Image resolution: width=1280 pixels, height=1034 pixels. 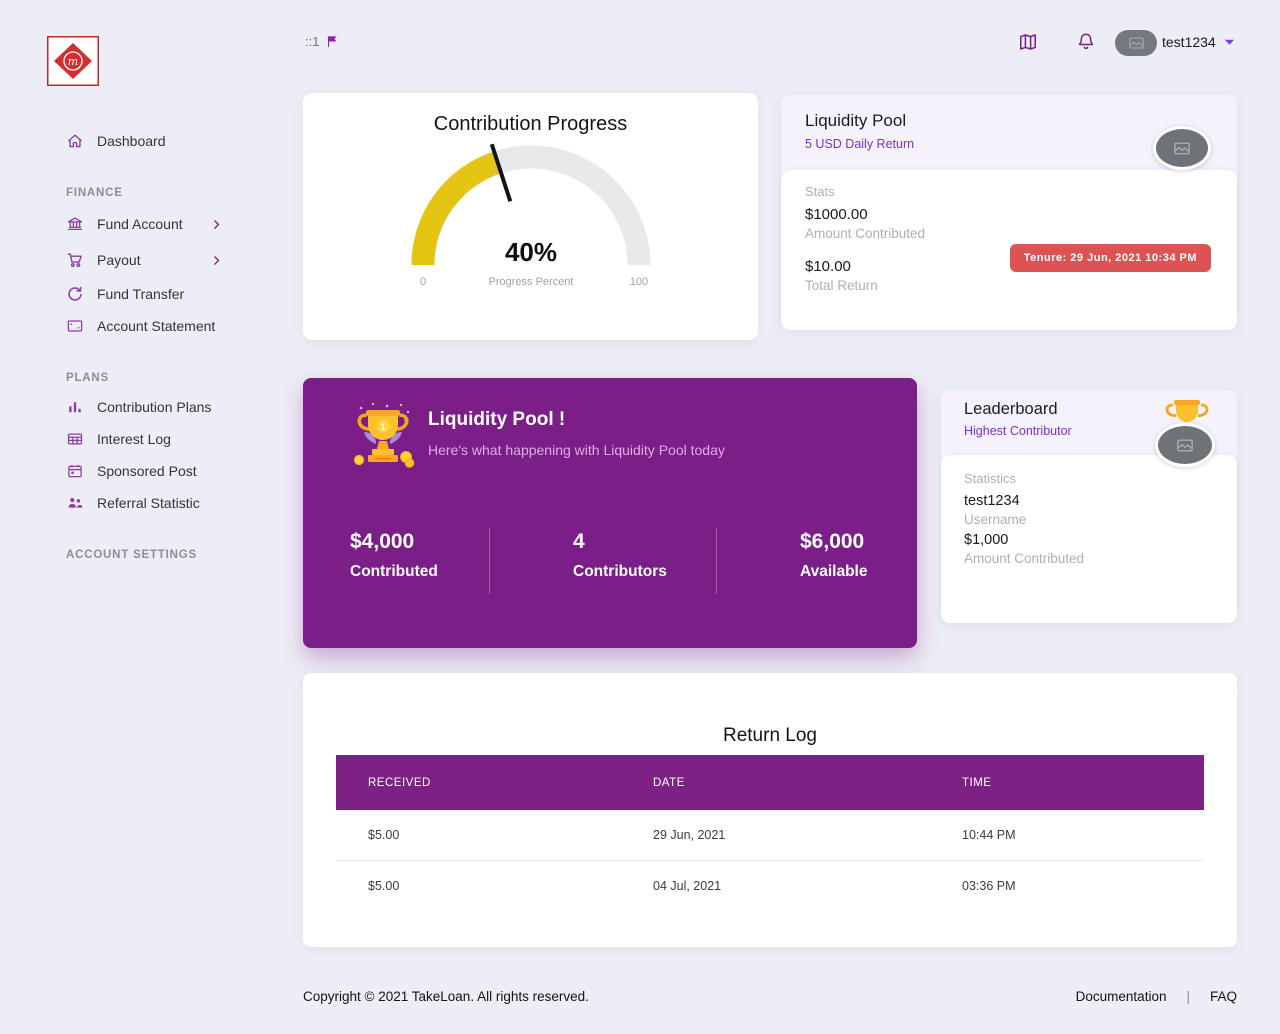 I want to click on leaderboard-stats-heading: Statistics, so click(x=990, y=478).